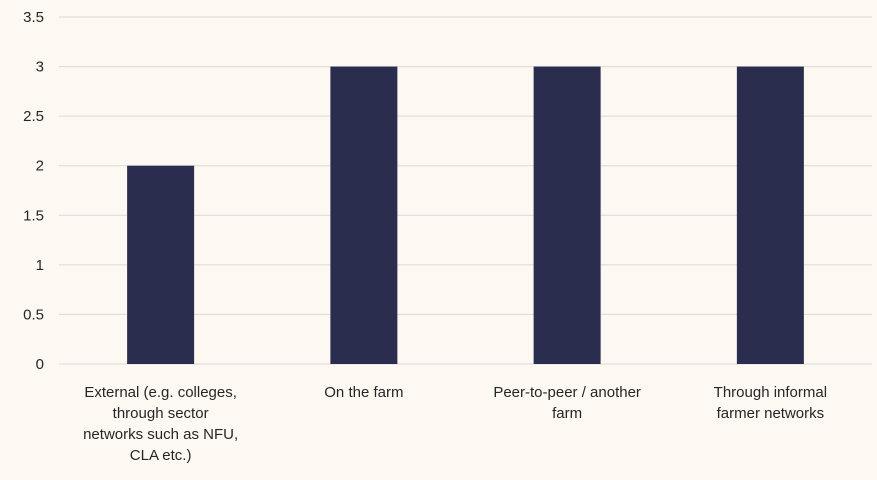 This screenshot has height=480, width=877. I want to click on x-category-label-line: Through informal, so click(770, 392).